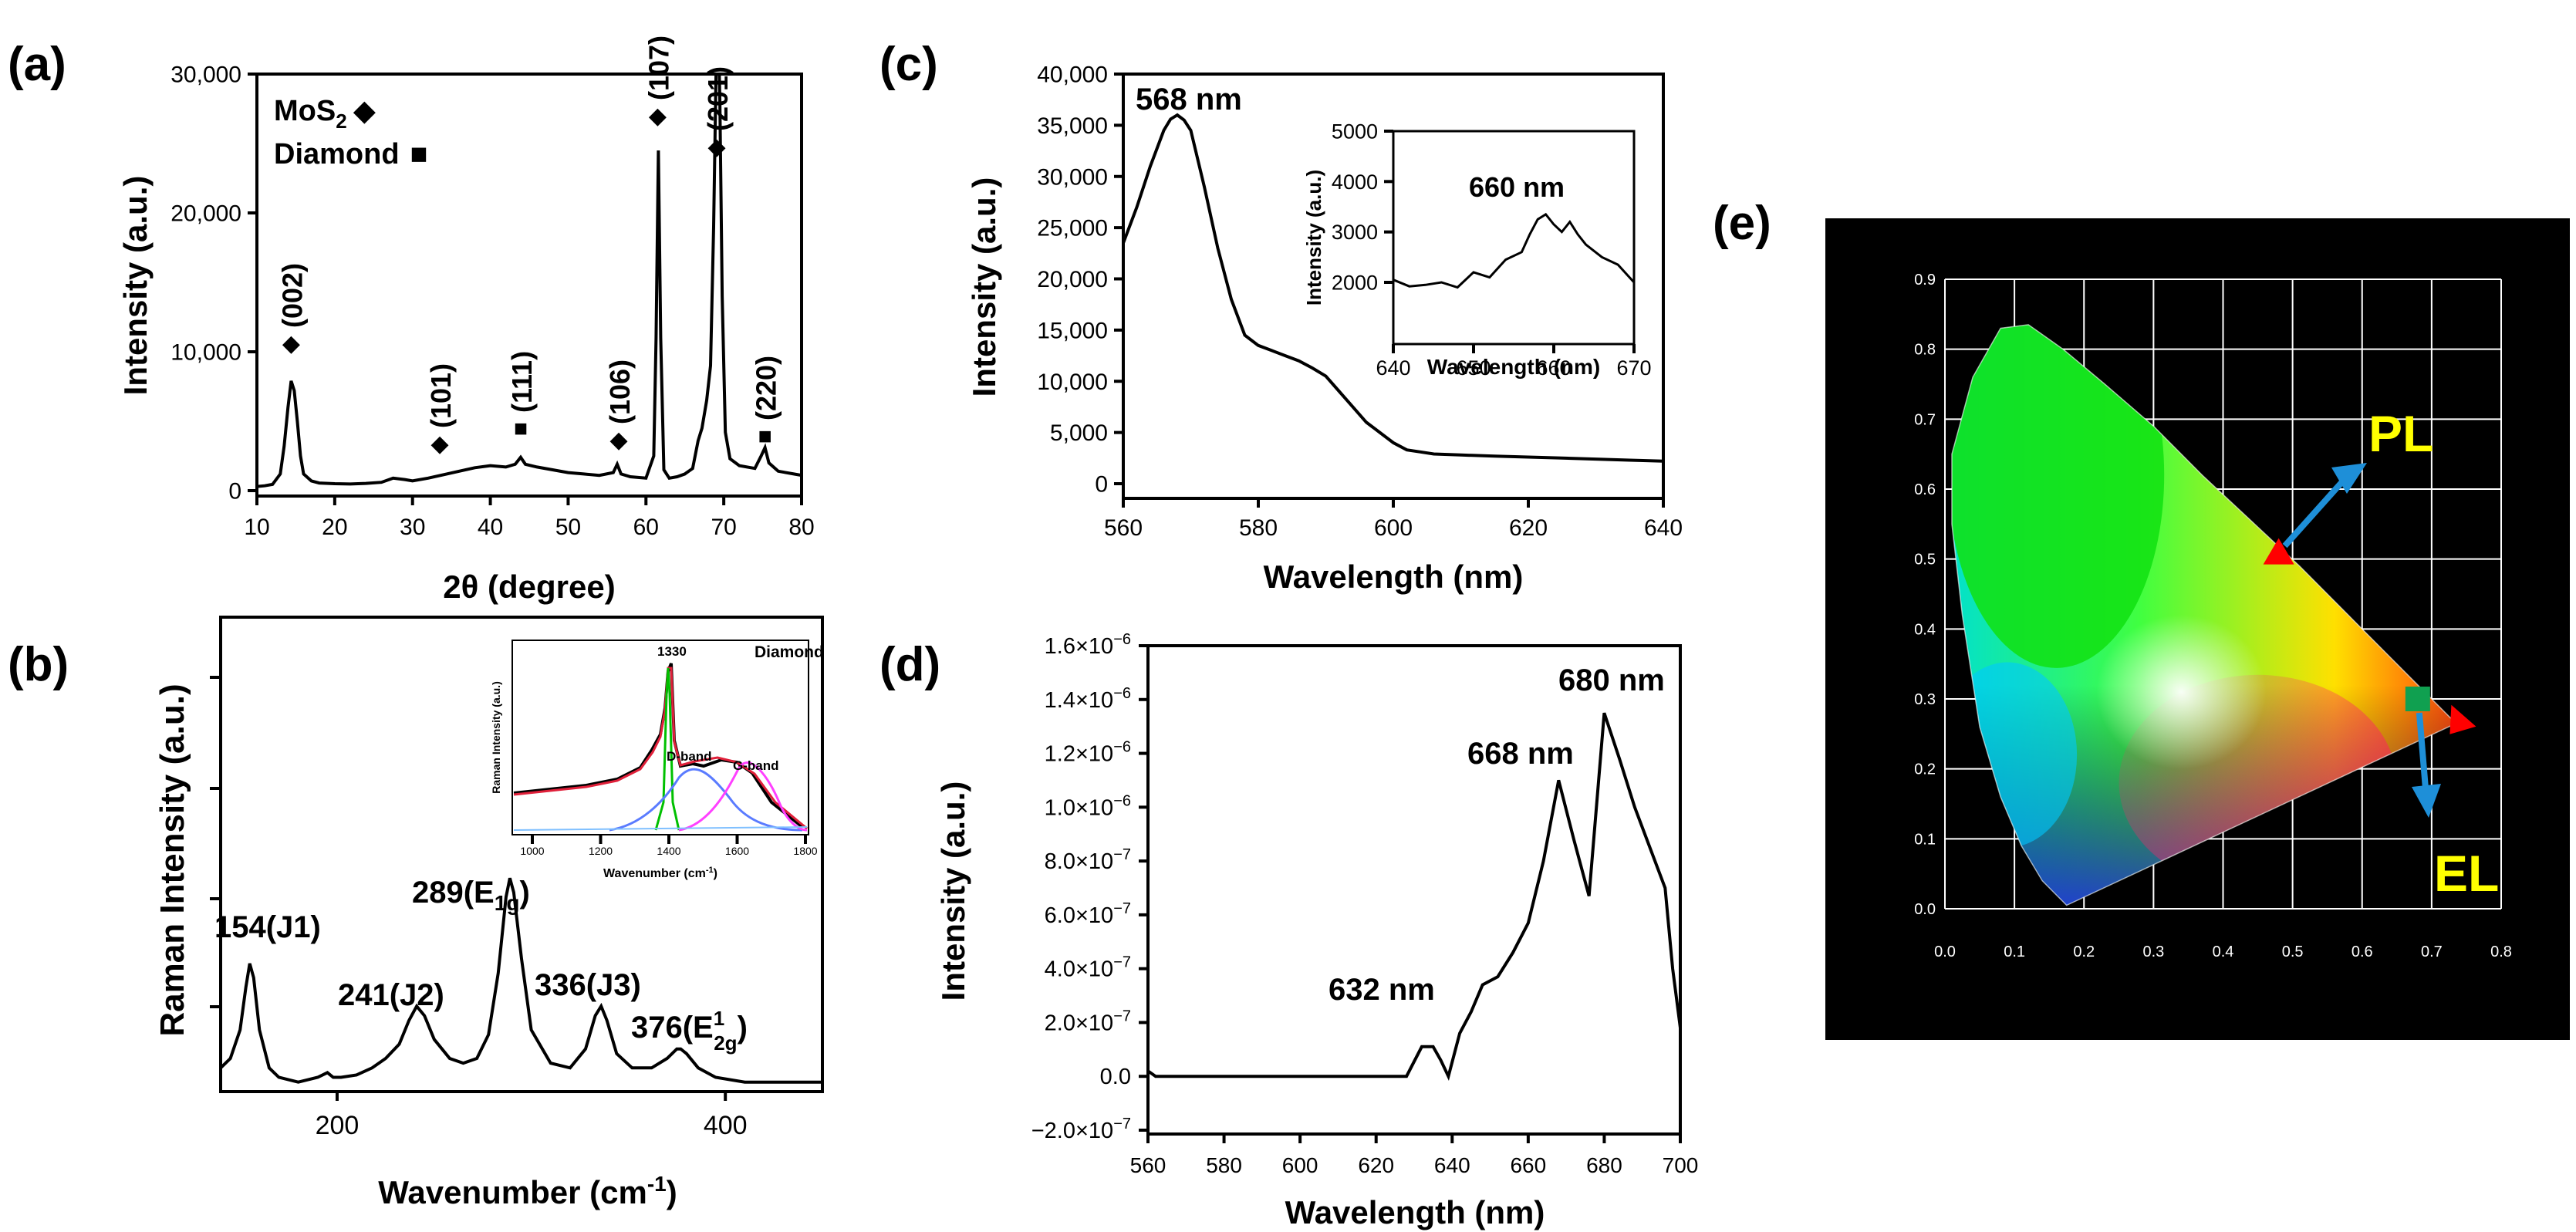 This screenshot has height=1232, width=2576. Describe the element at coordinates (205, 214) in the screenshot. I see `panel-a-y-tick-label: 20,000` at that location.